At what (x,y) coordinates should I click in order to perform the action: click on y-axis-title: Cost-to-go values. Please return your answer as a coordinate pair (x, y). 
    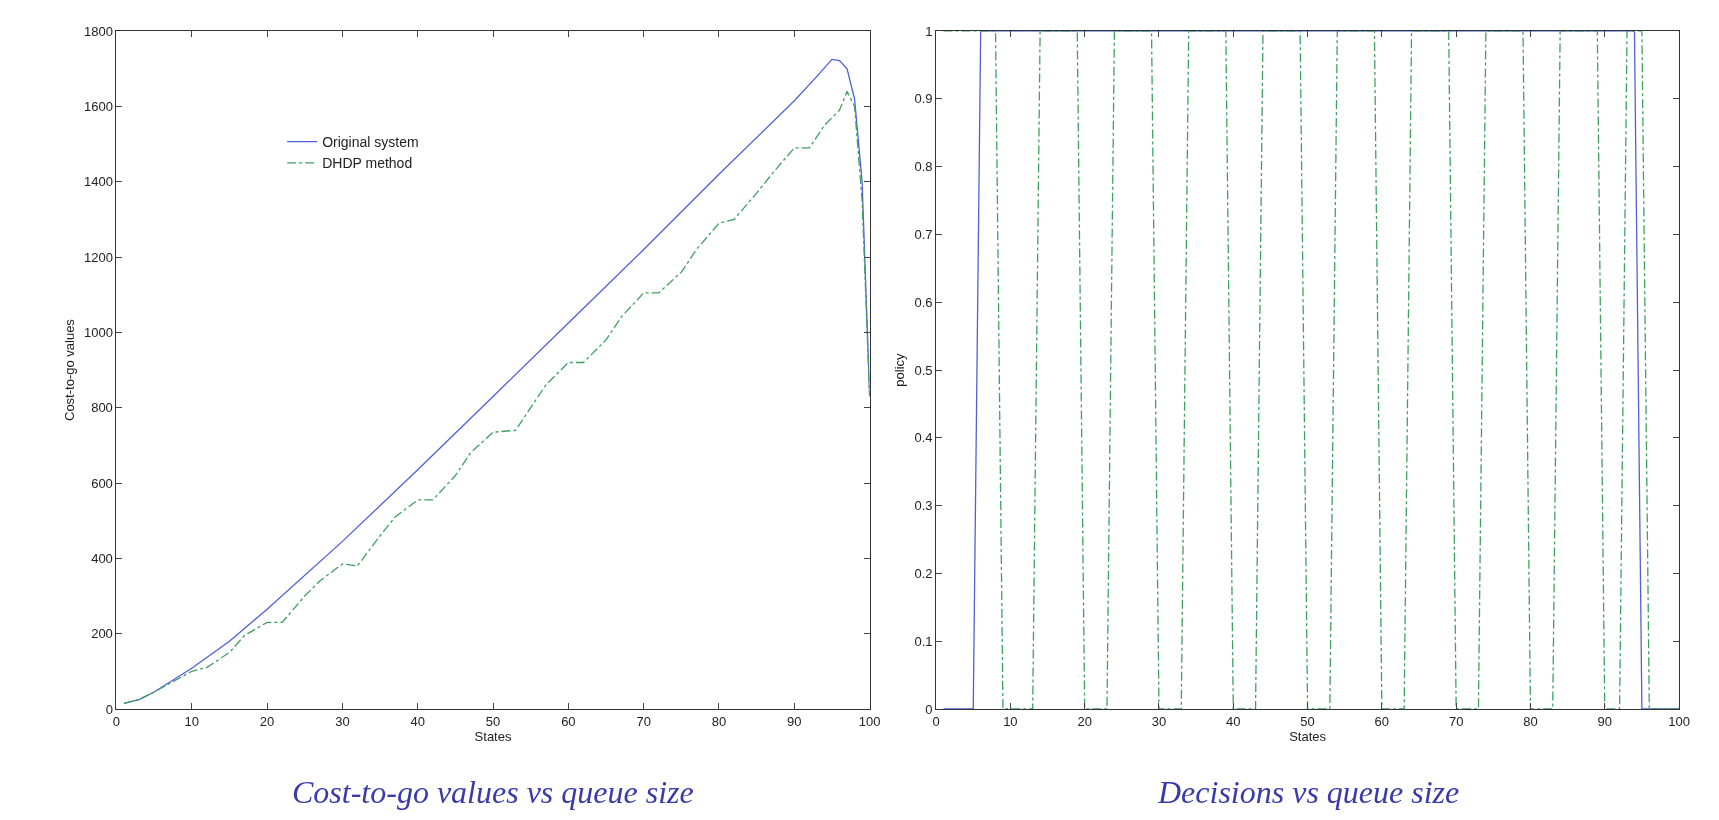
    Looking at the image, I should click on (69, 369).